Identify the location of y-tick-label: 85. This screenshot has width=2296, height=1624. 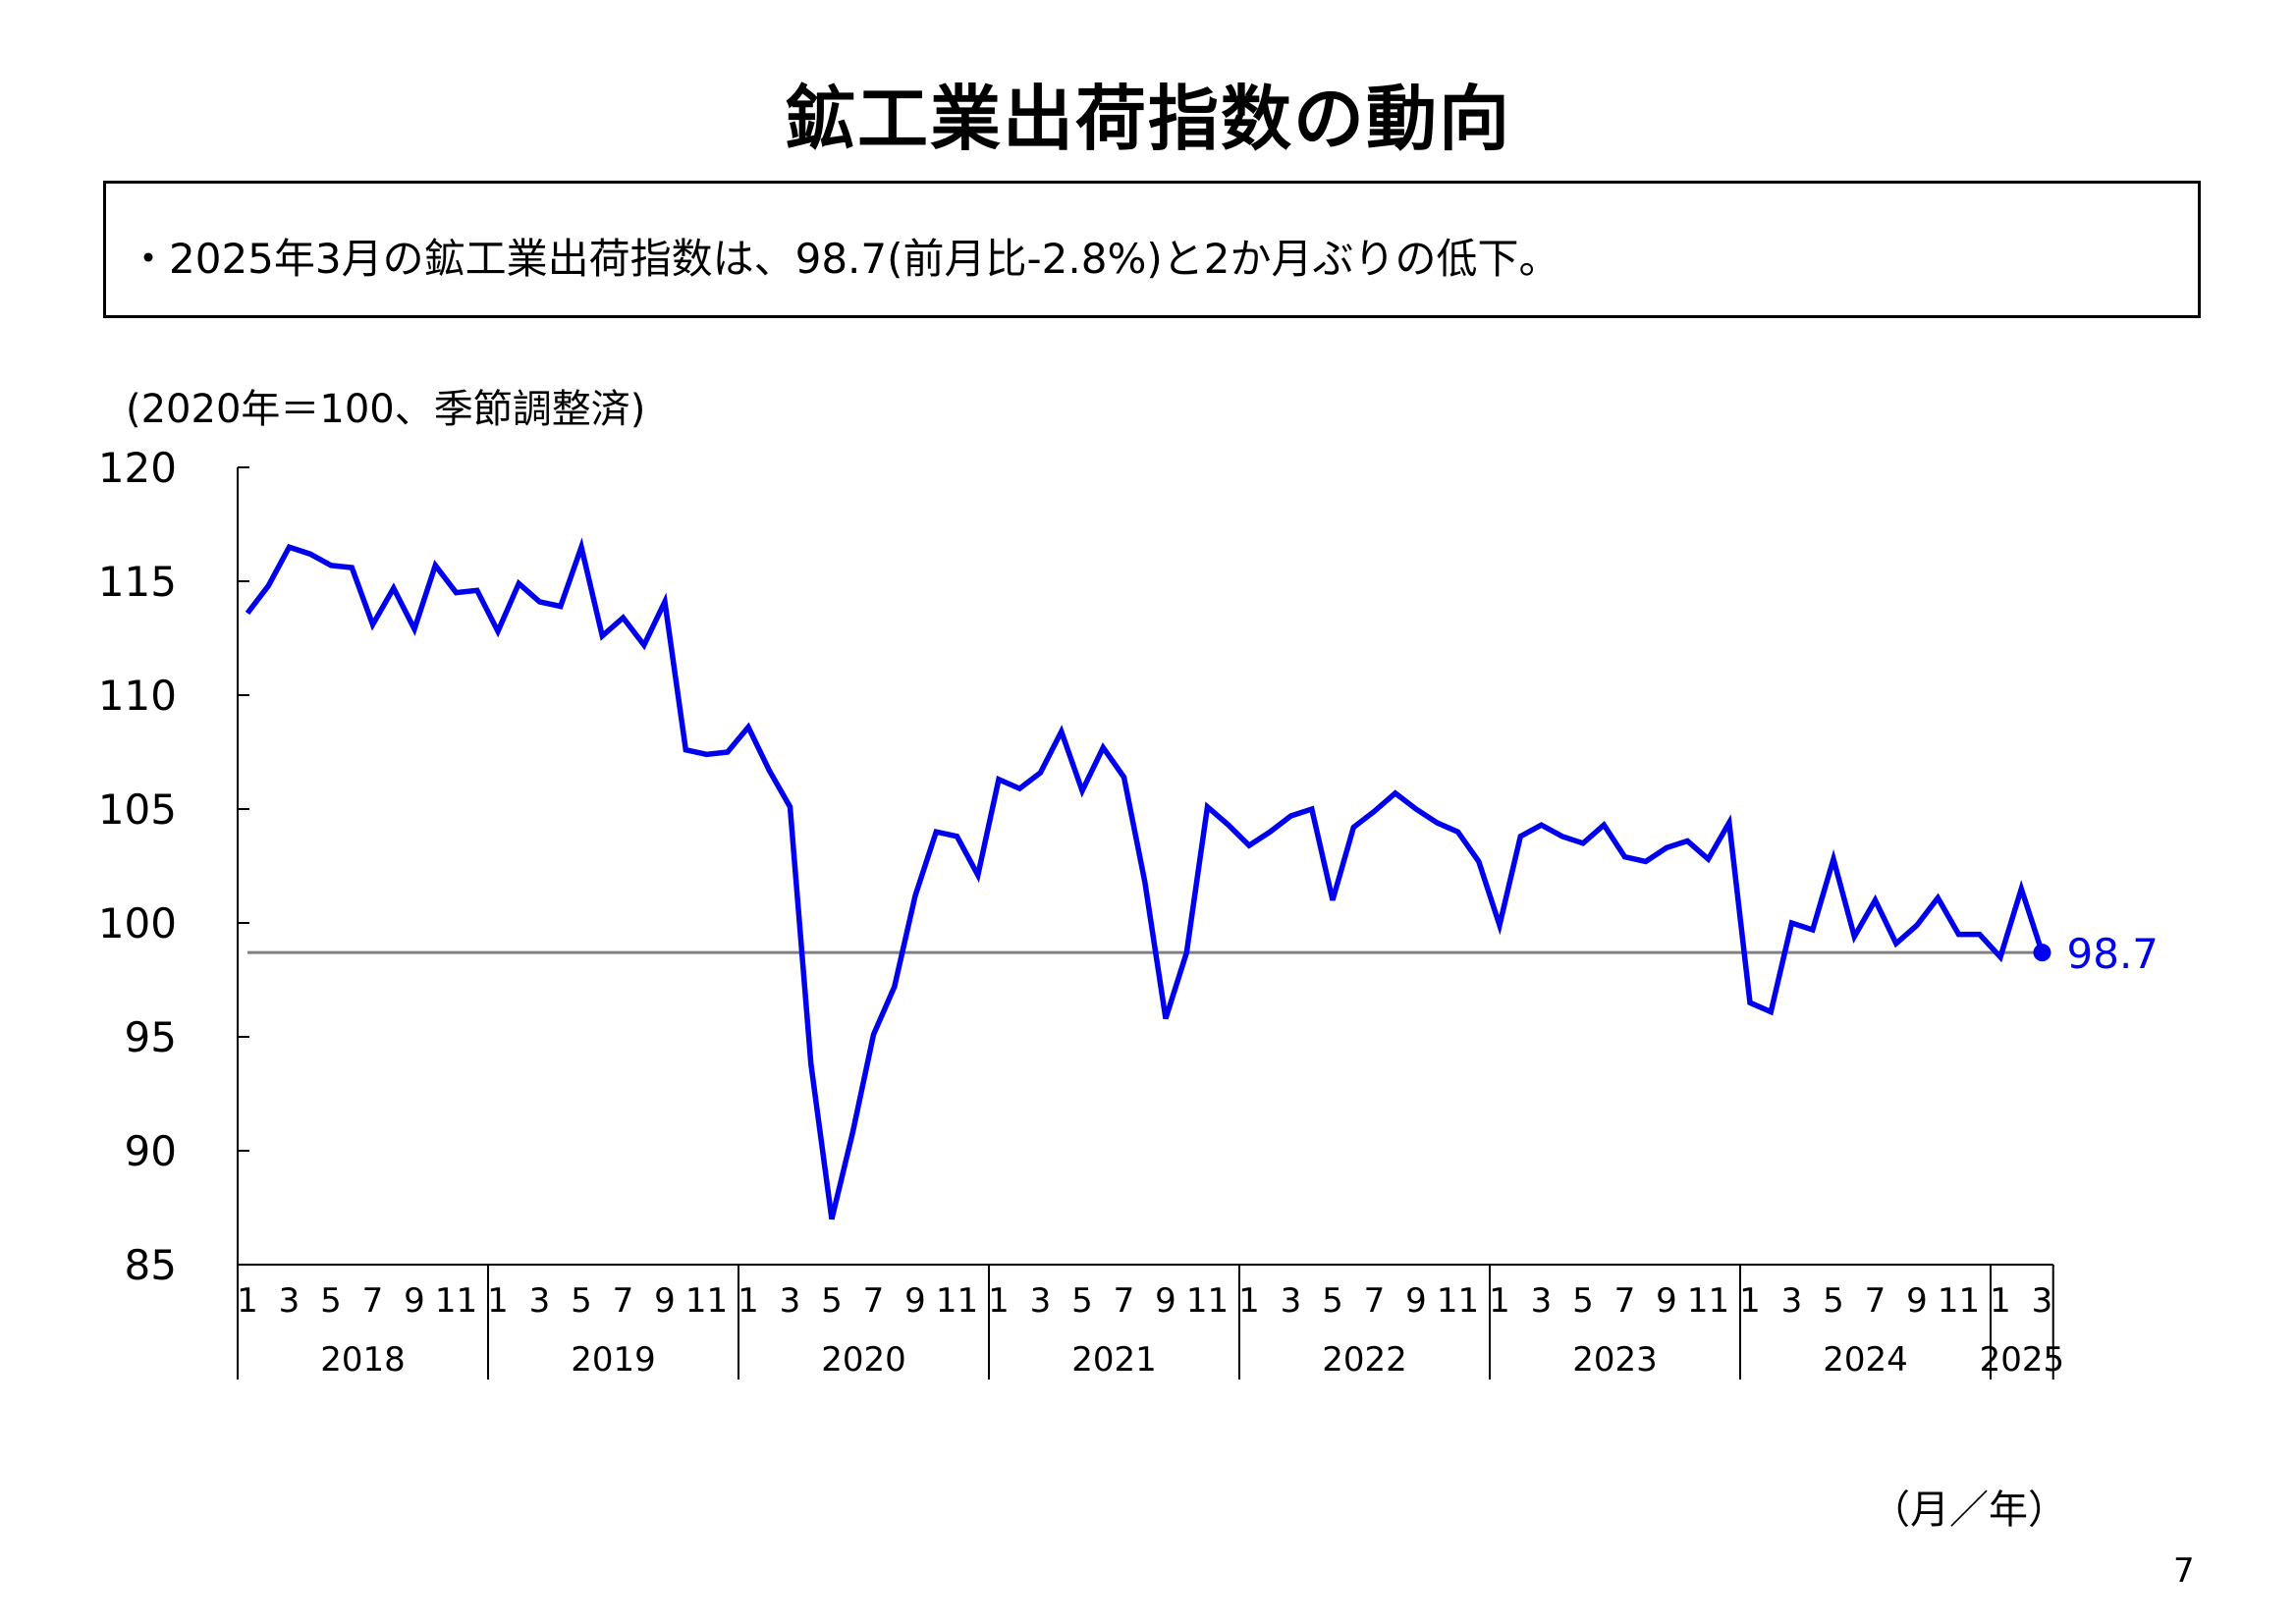
(151, 1265).